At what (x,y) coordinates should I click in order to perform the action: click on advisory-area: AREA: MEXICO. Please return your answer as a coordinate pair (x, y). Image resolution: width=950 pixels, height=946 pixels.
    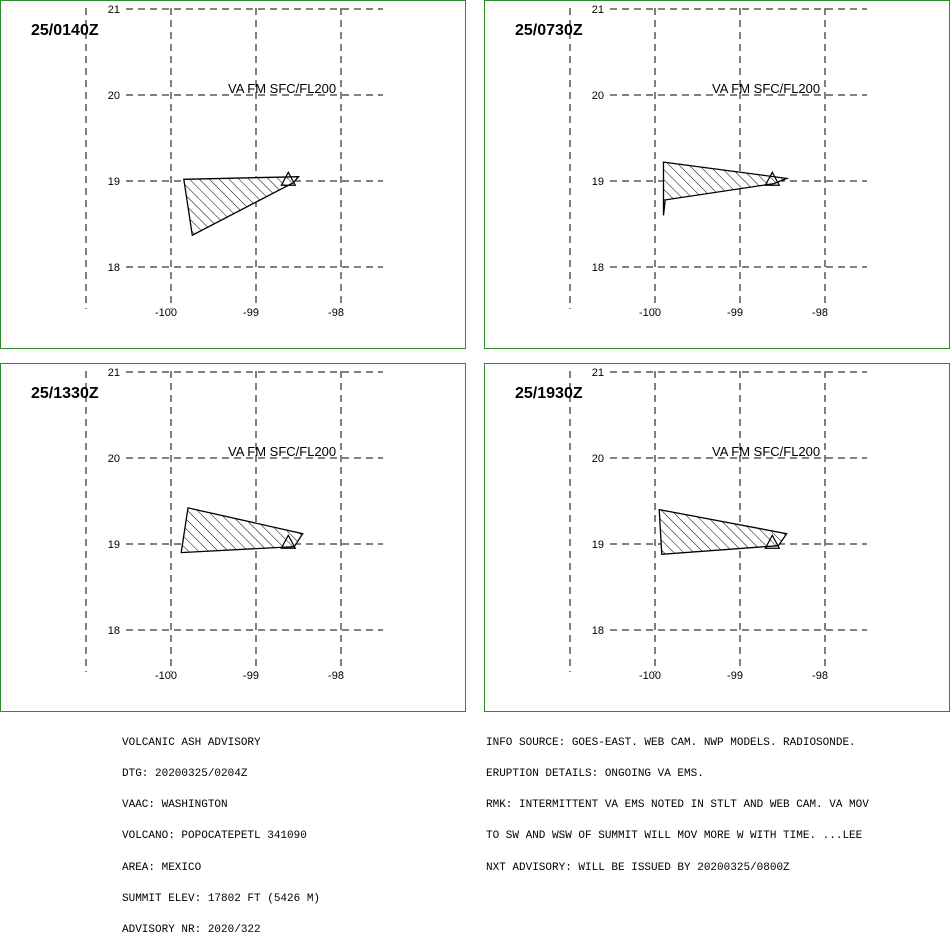
    Looking at the image, I should click on (162, 867).